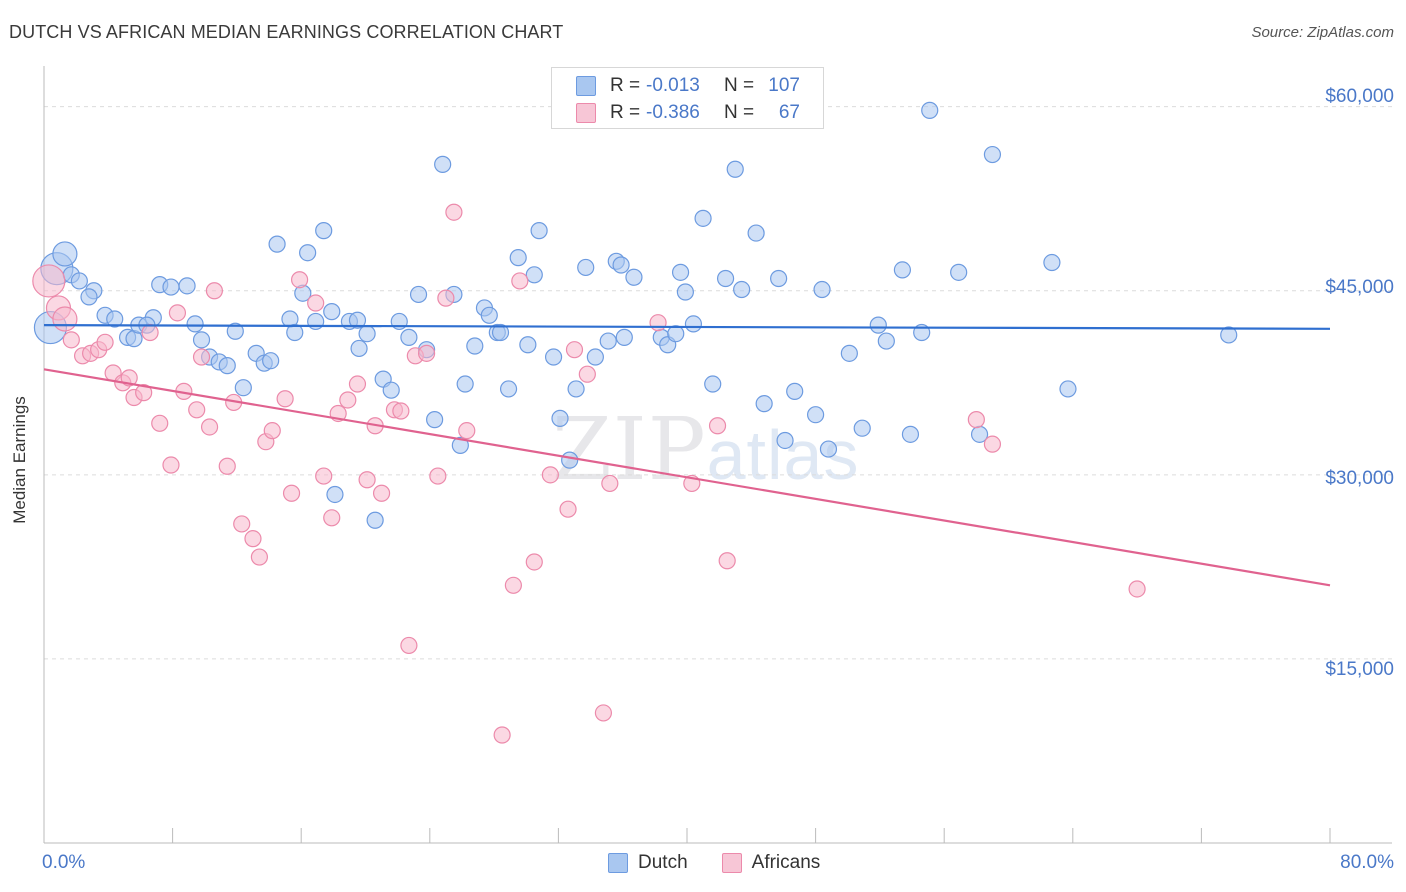 The width and height of the screenshot is (1406, 892). I want to click on n-value: 67, so click(789, 112).